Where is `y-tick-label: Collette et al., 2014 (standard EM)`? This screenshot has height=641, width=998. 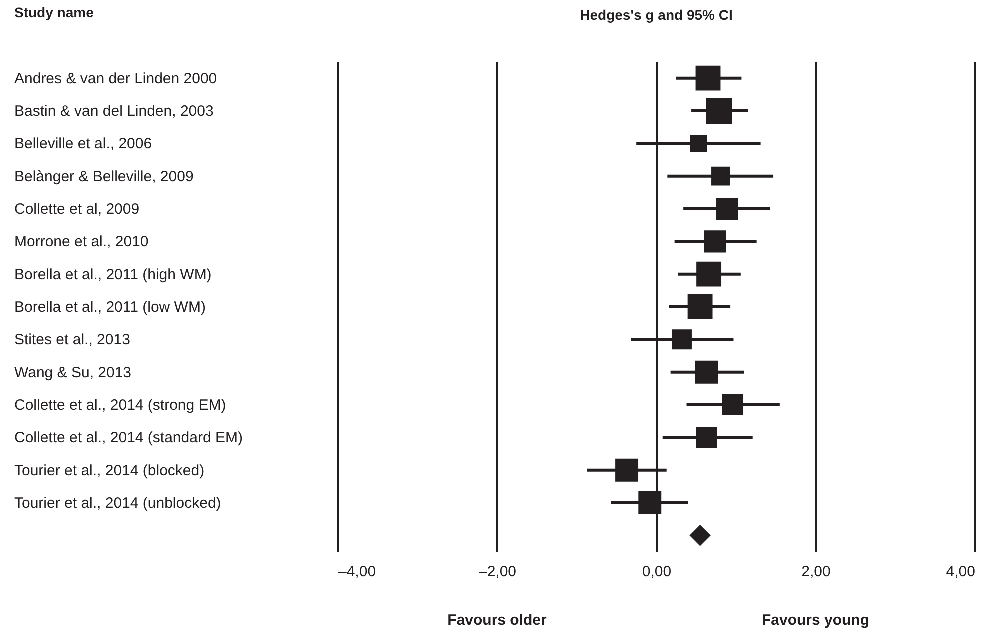
y-tick-label: Collette et al., 2014 (standard EM) is located at coordinates (128, 438).